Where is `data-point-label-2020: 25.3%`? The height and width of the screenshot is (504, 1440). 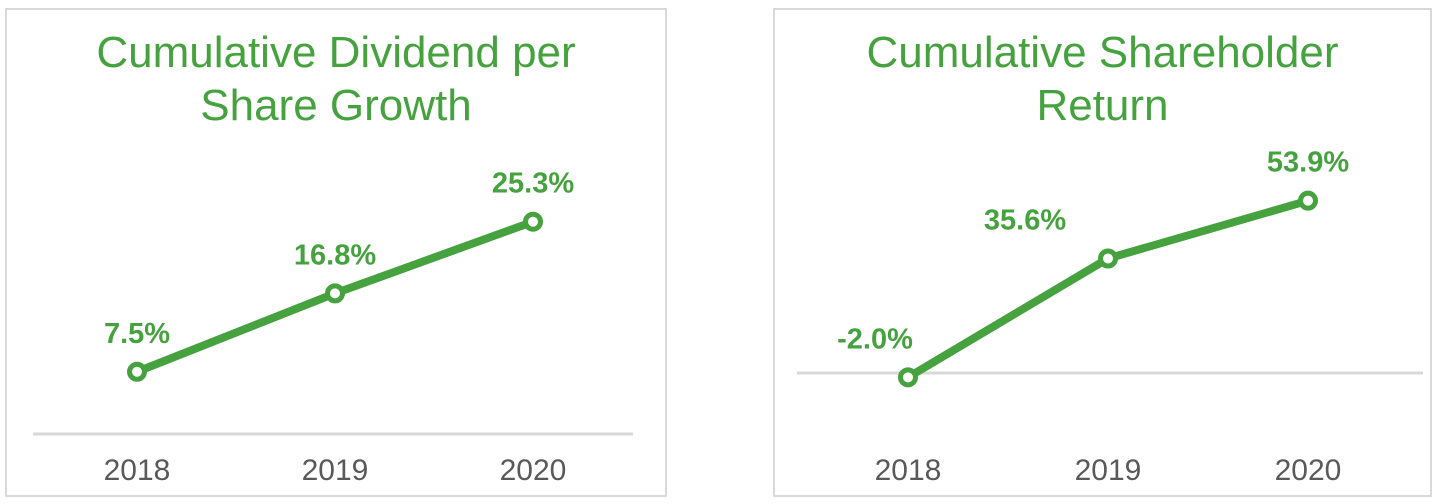
data-point-label-2020: 25.3% is located at coordinates (533, 184).